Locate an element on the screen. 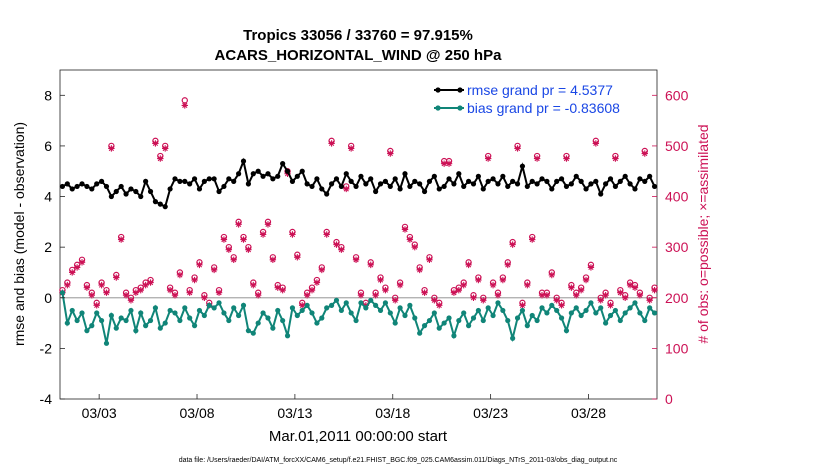 This screenshot has height=470, width=830. x-axis-label: Mar.01,2011 00:00:00 start is located at coordinates (358, 436).